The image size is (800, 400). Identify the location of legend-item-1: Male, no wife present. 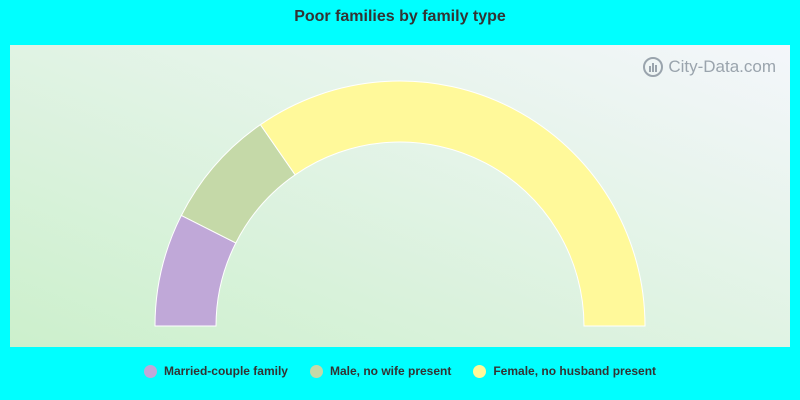
(380, 371).